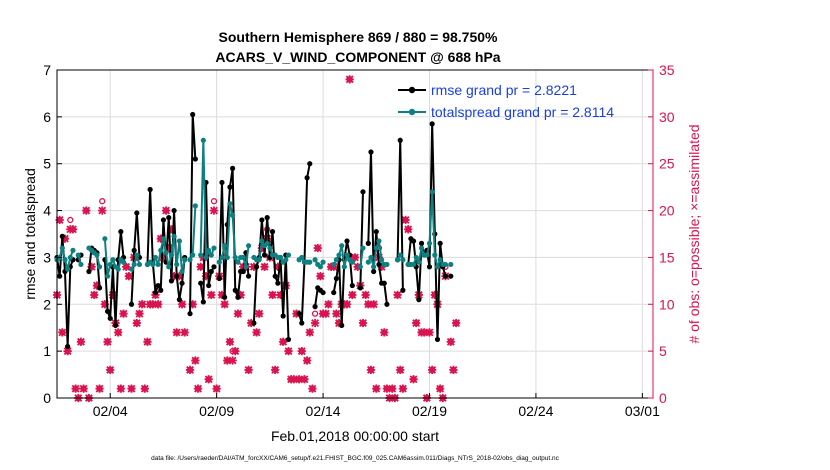 Image resolution: width=830 pixels, height=470 pixels. I want to click on y2-tick-label: 25, so click(667, 164).